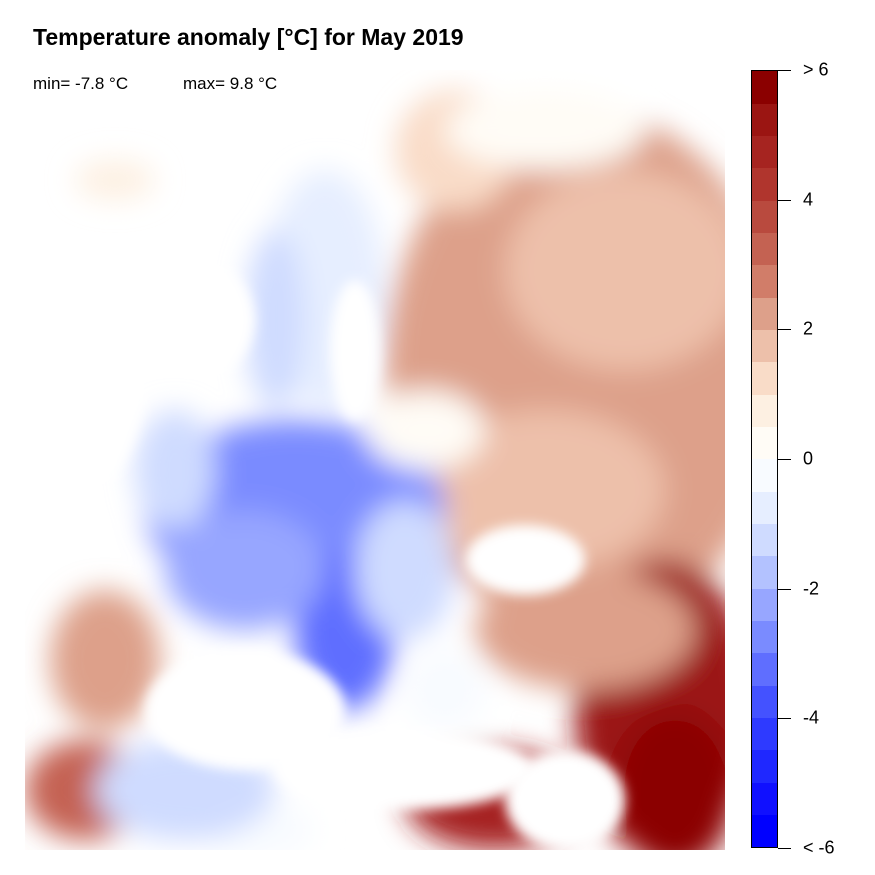  Describe the element at coordinates (808, 328) in the screenshot. I see `colorbar-tick-label: 2` at that location.